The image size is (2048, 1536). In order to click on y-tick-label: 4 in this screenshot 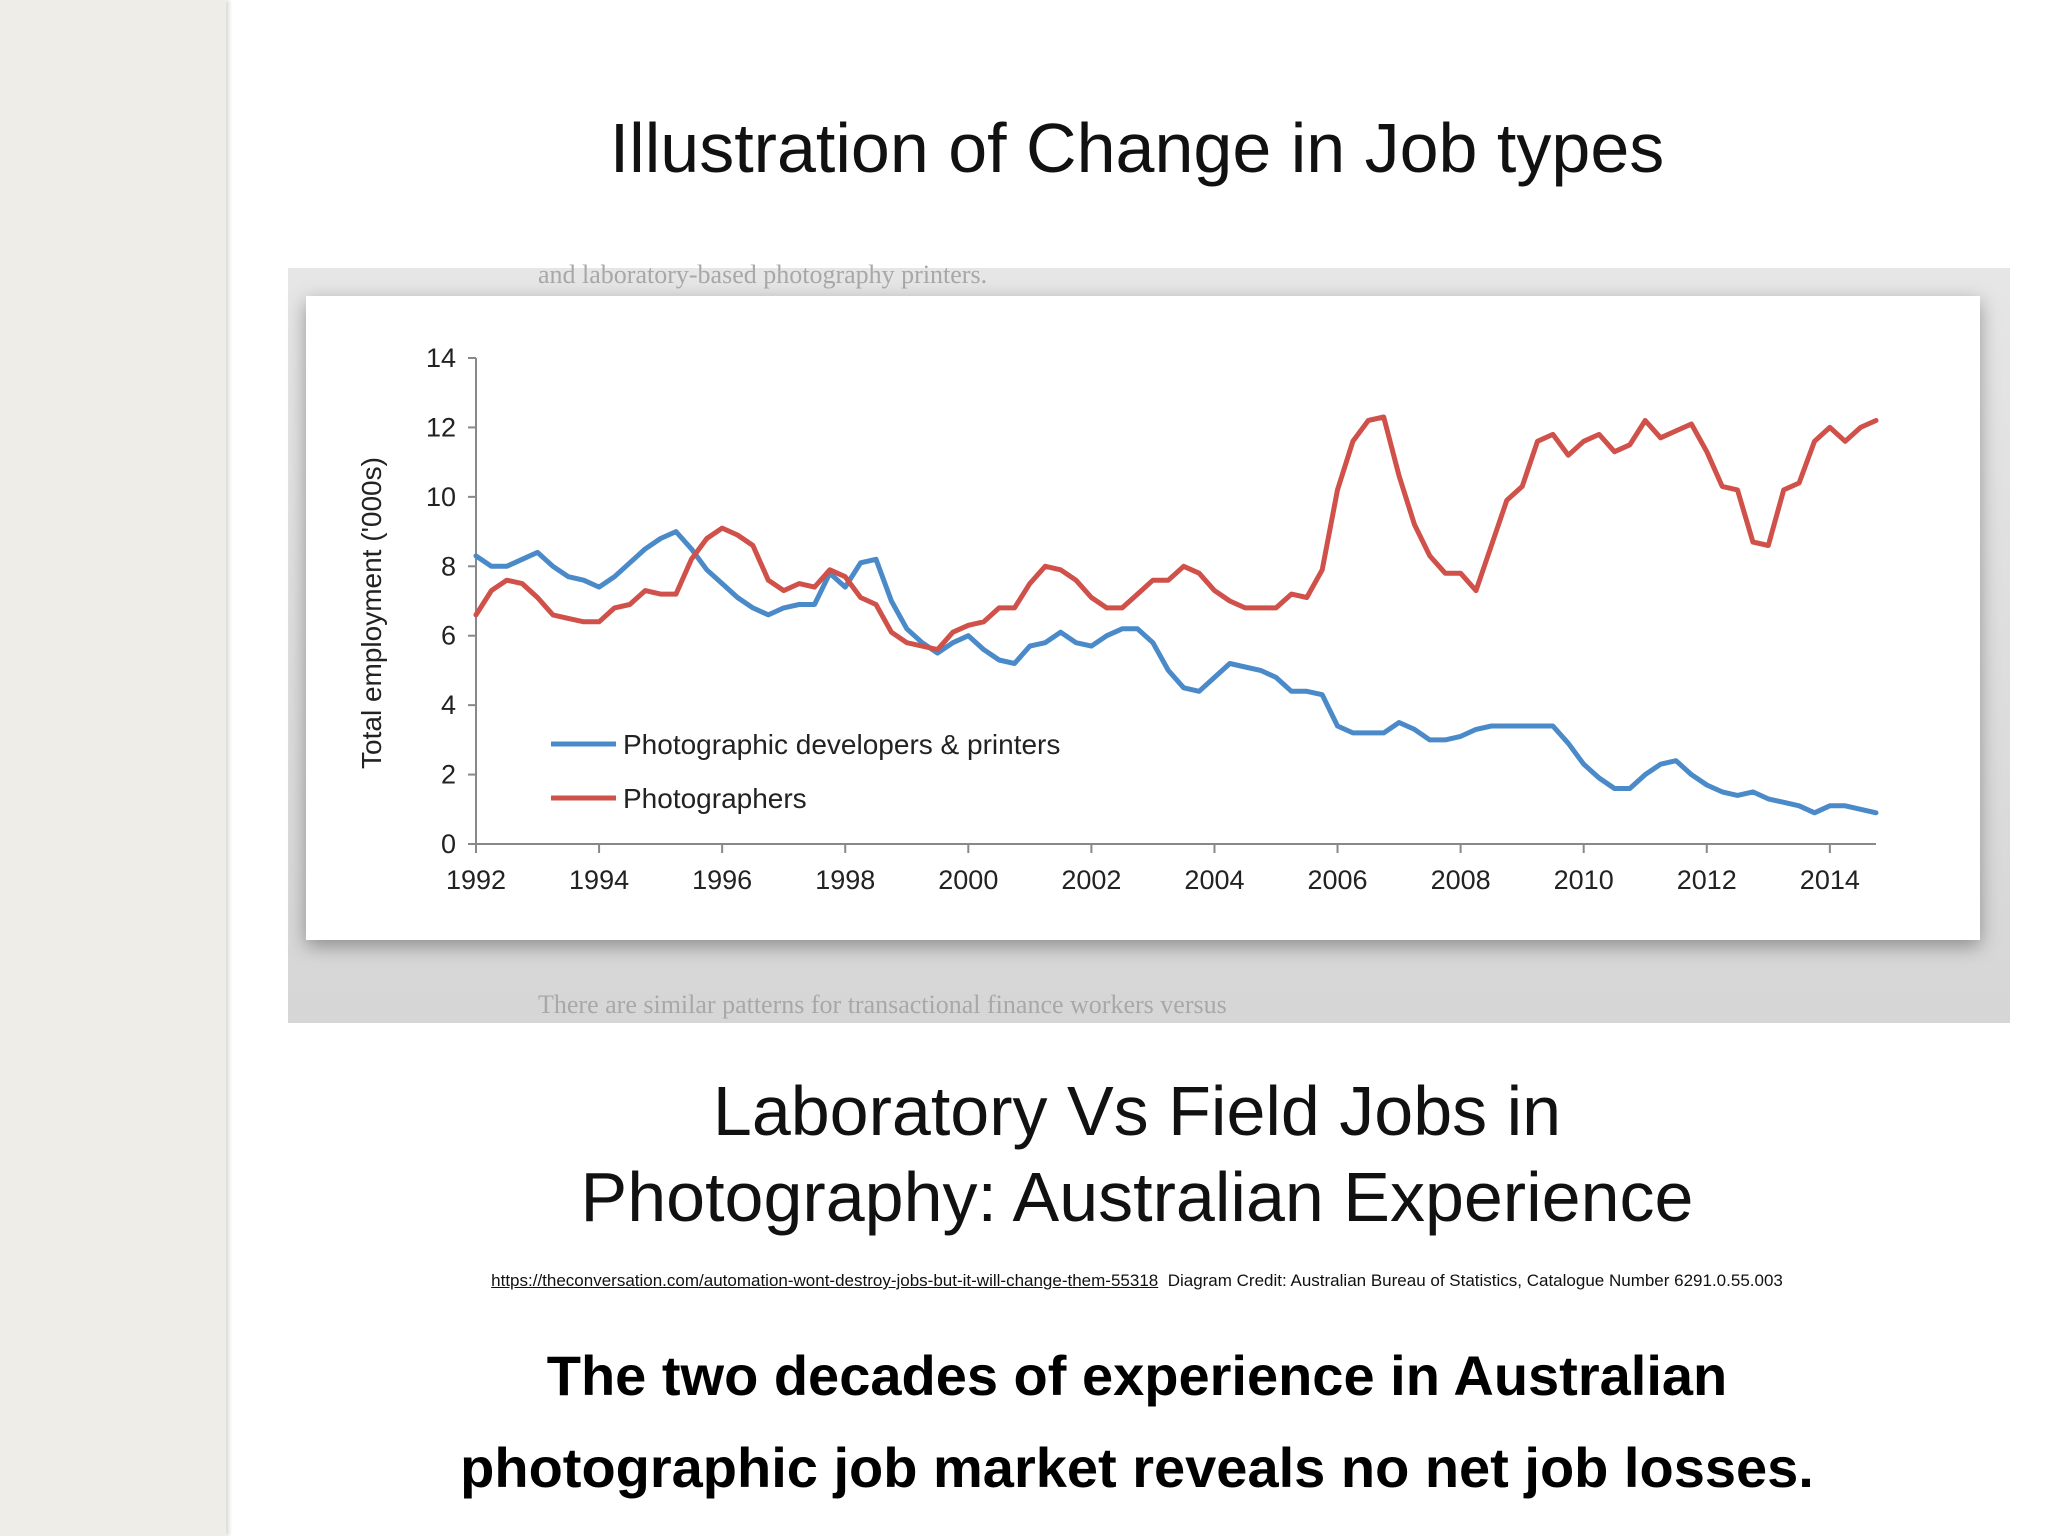, I will do `click(448, 705)`.